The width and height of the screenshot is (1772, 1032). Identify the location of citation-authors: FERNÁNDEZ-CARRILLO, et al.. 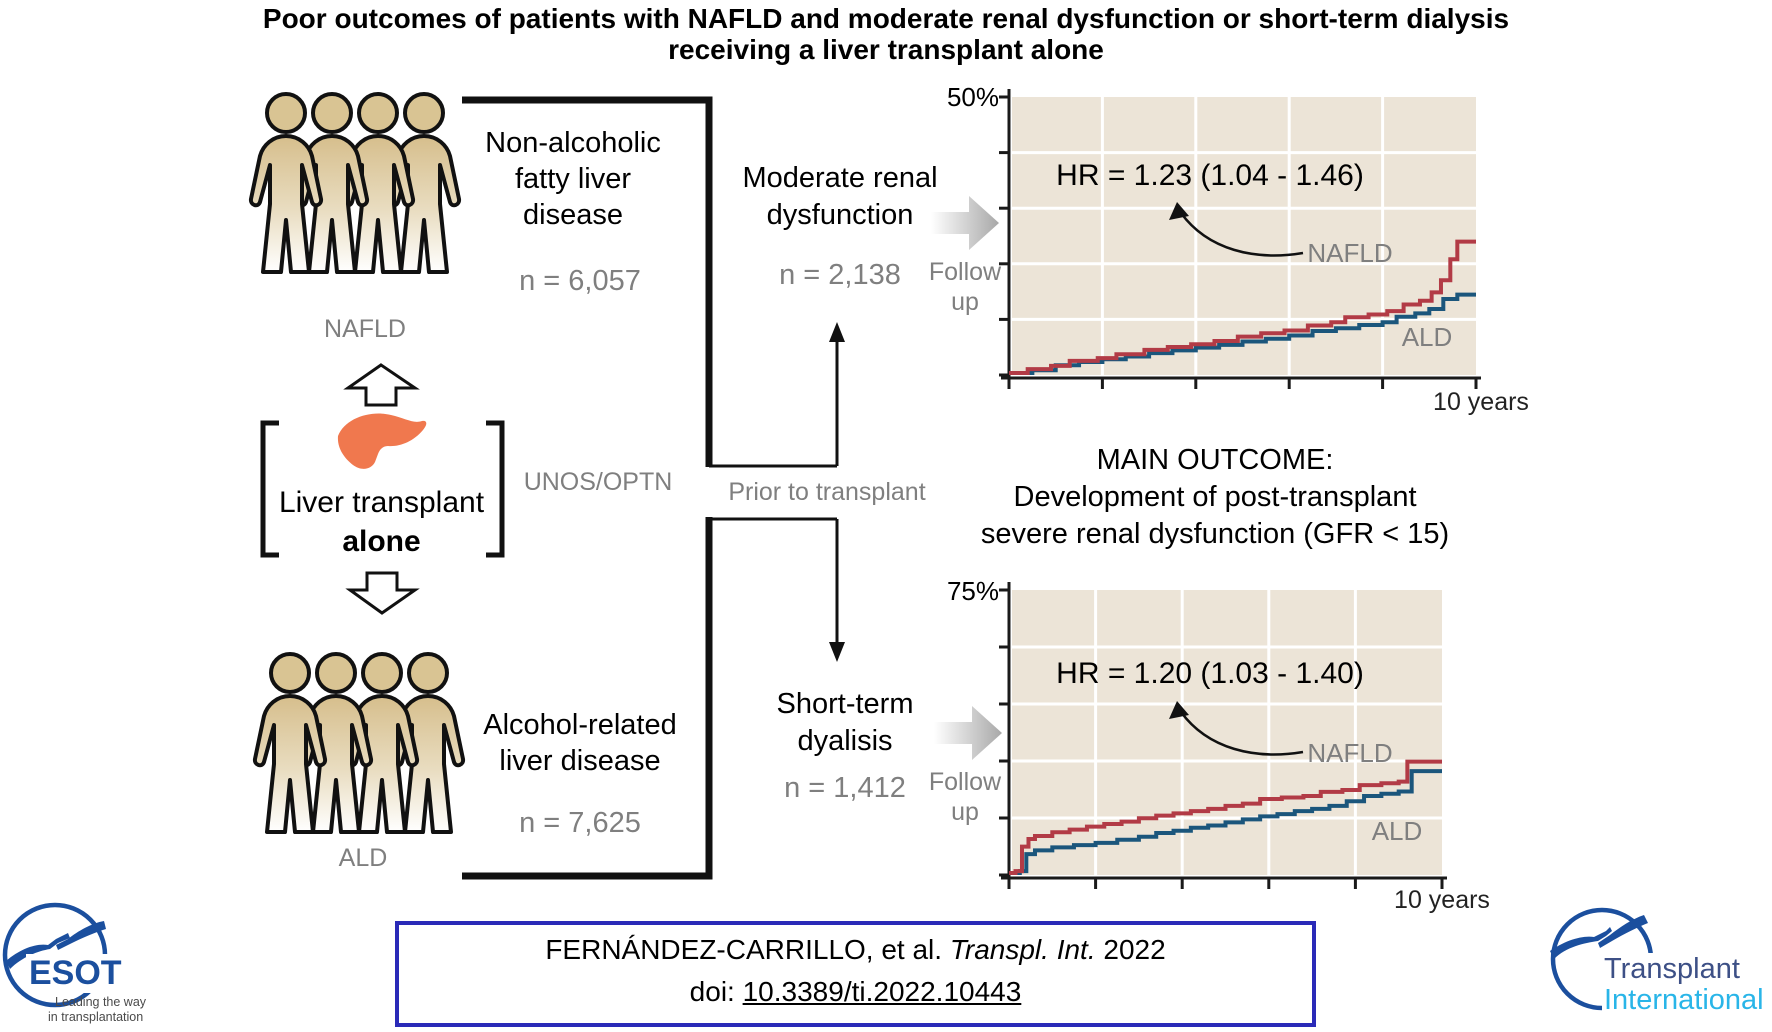
(747, 949).